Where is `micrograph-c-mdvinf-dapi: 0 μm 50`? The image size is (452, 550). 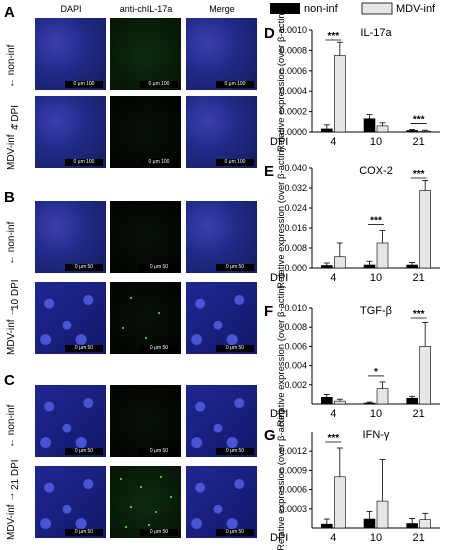
micrograph-c-mdvinf-dapi: 0 μm 50 is located at coordinates (70, 502).